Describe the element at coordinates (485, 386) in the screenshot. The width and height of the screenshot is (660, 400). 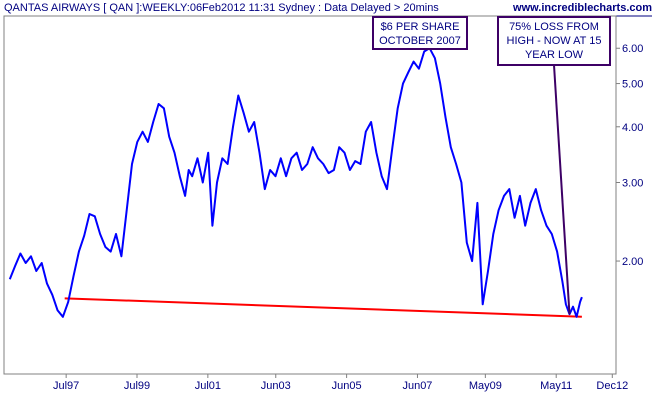
I see `x-tick-label: May09` at that location.